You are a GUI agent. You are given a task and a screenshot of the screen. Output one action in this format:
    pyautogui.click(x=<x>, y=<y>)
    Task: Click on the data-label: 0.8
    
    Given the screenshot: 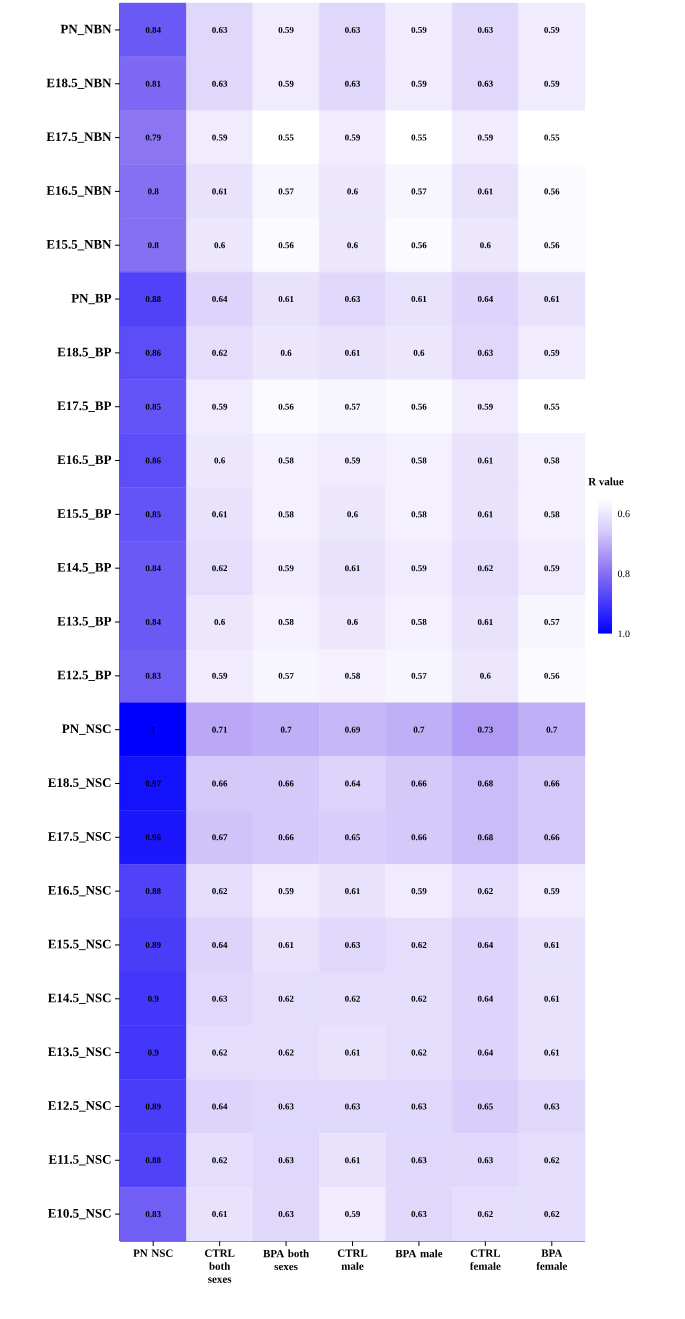 What is the action you would take?
    pyautogui.click(x=153, y=245)
    